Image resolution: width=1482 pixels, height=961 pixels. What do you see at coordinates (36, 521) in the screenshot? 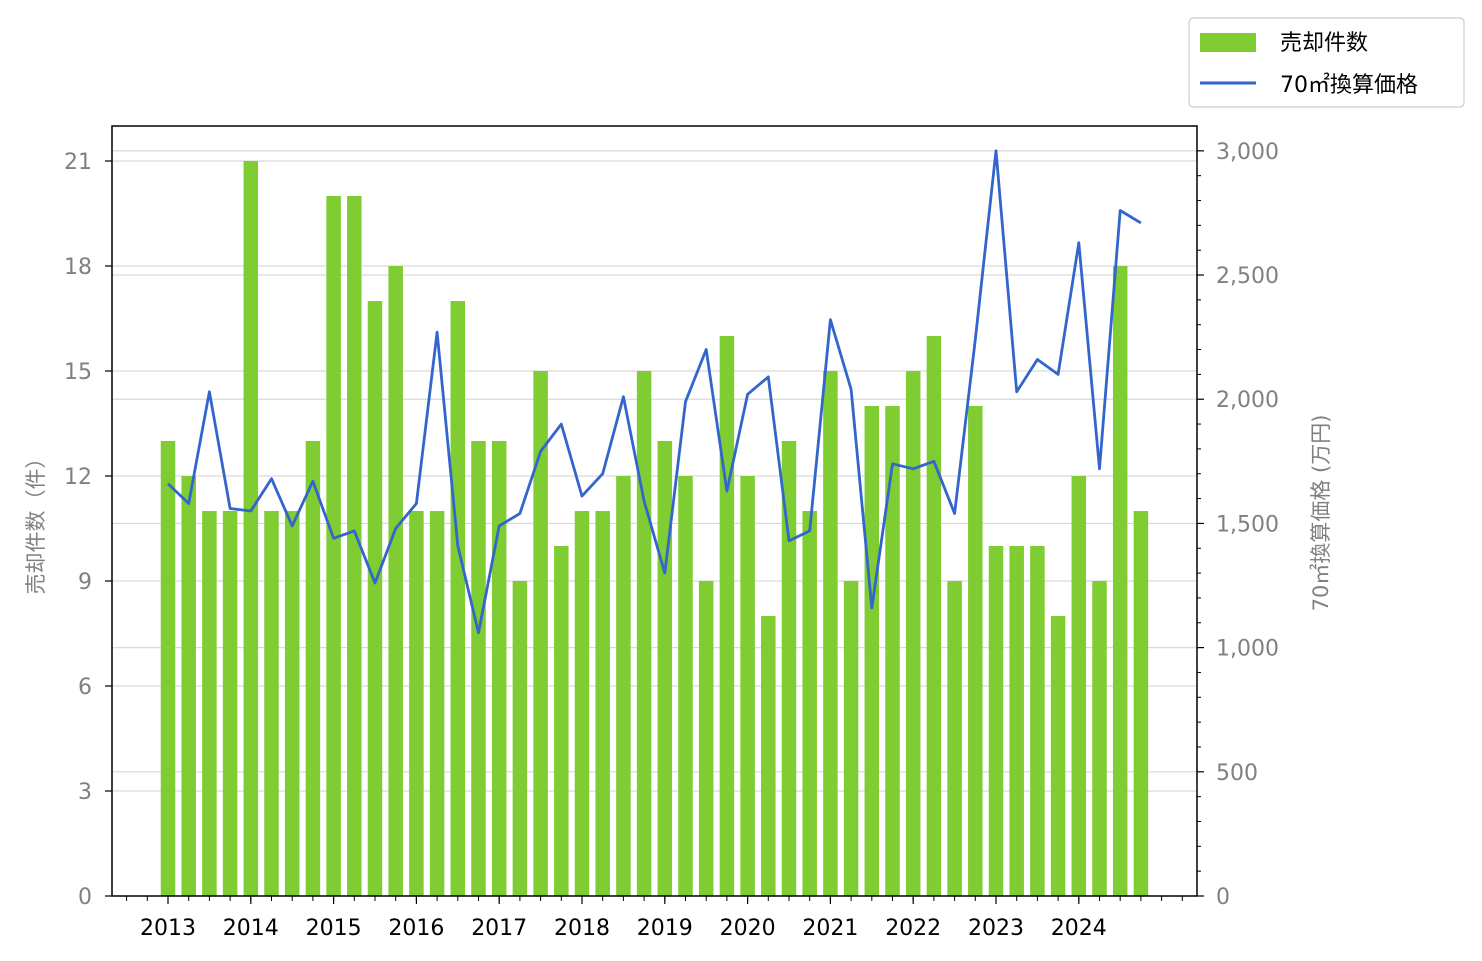
I see `left-axis-label: 売却件数（件）` at bounding box center [36, 521].